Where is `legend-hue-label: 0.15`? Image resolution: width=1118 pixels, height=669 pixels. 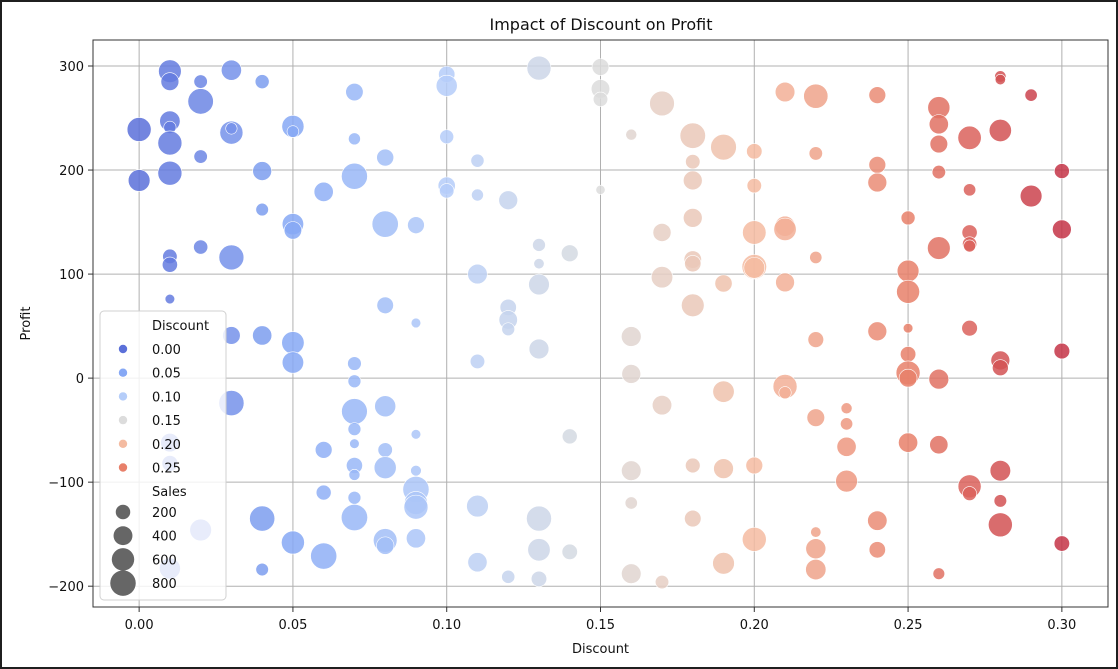 legend-hue-label: 0.15 is located at coordinates (166, 421).